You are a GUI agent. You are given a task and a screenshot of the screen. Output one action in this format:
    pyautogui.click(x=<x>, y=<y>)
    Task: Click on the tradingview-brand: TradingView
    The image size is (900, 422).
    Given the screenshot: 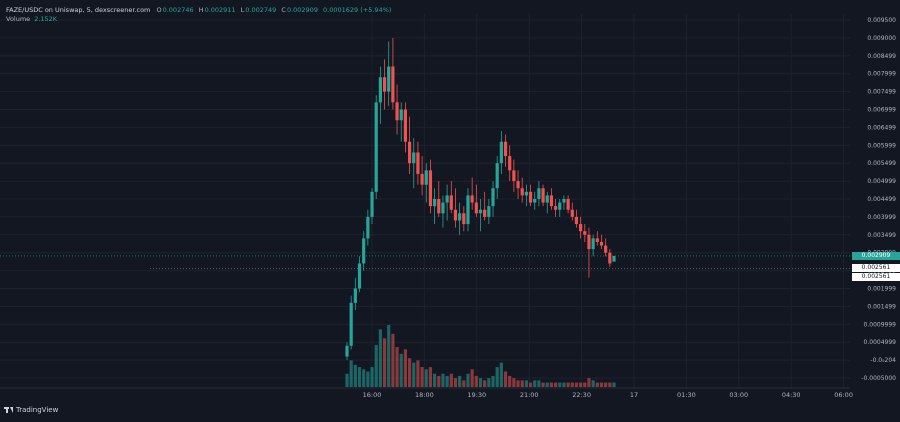 What is the action you would take?
    pyautogui.click(x=31, y=410)
    